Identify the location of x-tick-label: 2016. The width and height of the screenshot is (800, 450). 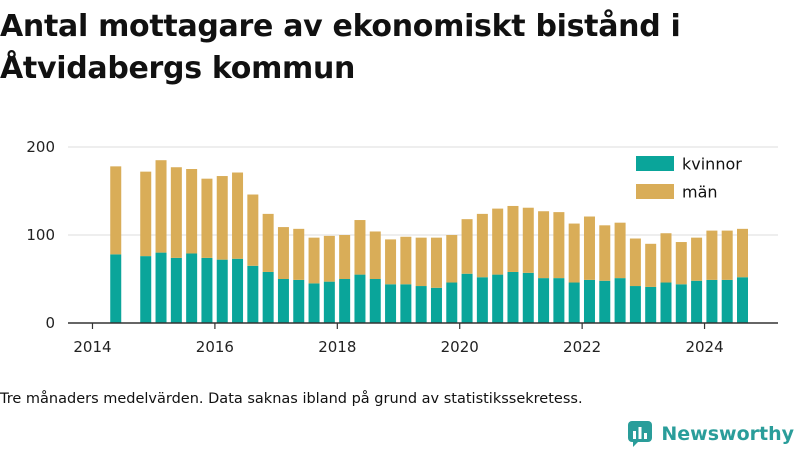
(215, 347).